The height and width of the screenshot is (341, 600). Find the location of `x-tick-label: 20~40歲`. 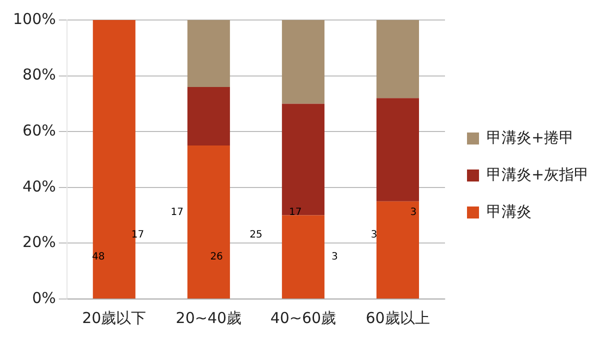

x-tick-label: 20~40歲 is located at coordinates (209, 317).